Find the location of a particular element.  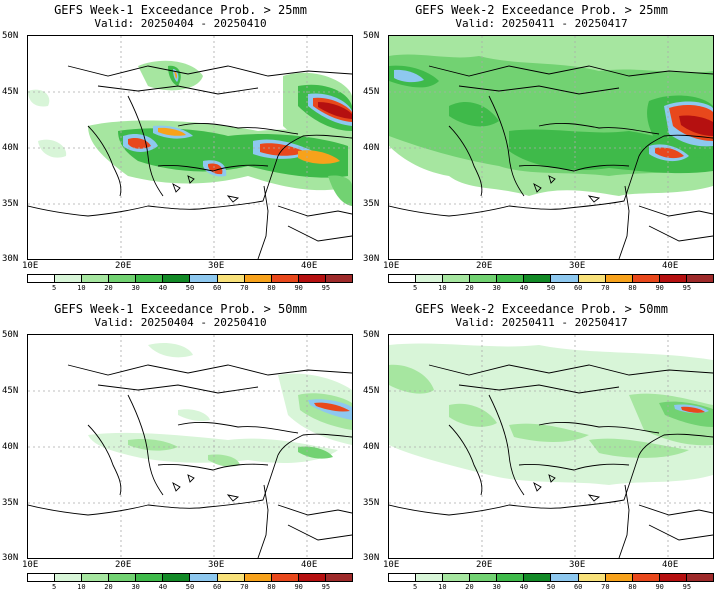

lon-label: 10E is located at coordinates (391, 565).